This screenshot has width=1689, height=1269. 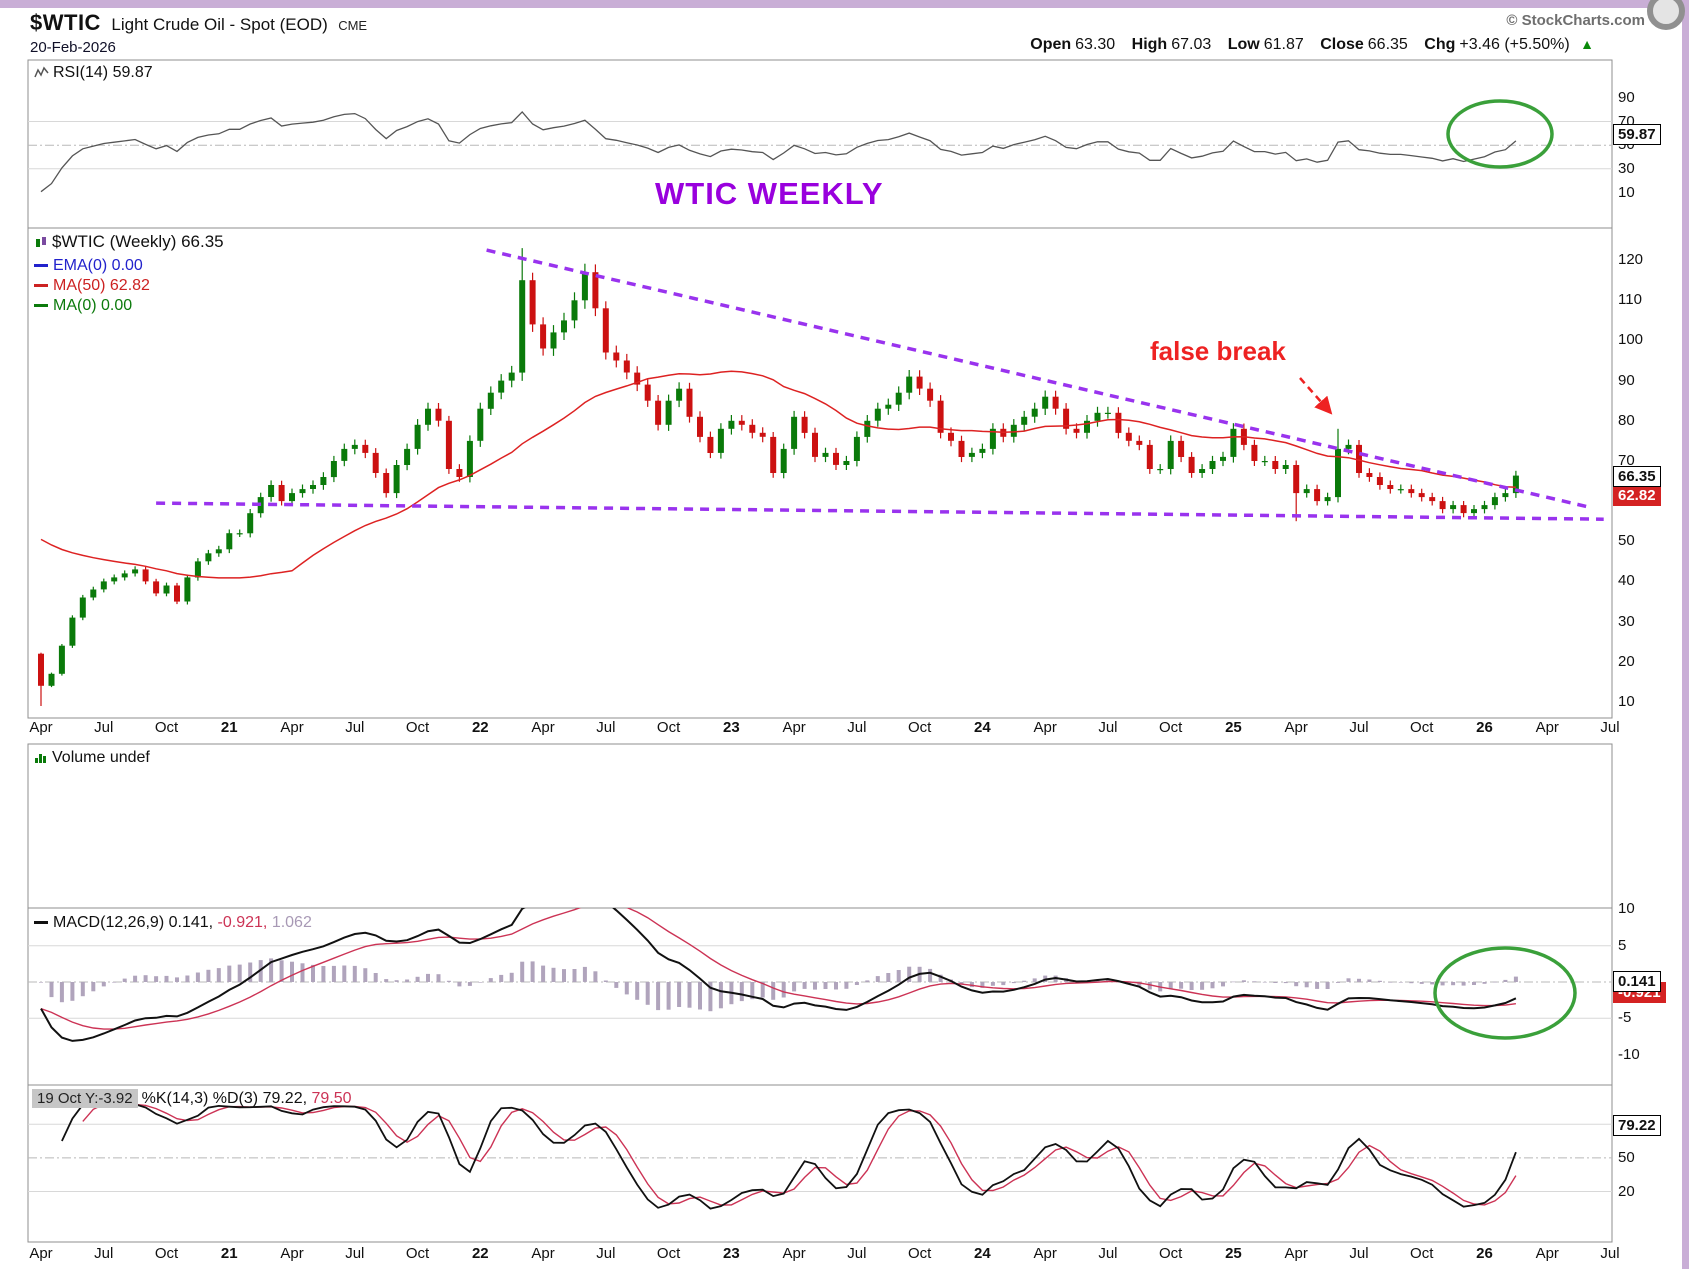 What do you see at coordinates (65, 22) in the screenshot?
I see `symbol: $WTIC` at bounding box center [65, 22].